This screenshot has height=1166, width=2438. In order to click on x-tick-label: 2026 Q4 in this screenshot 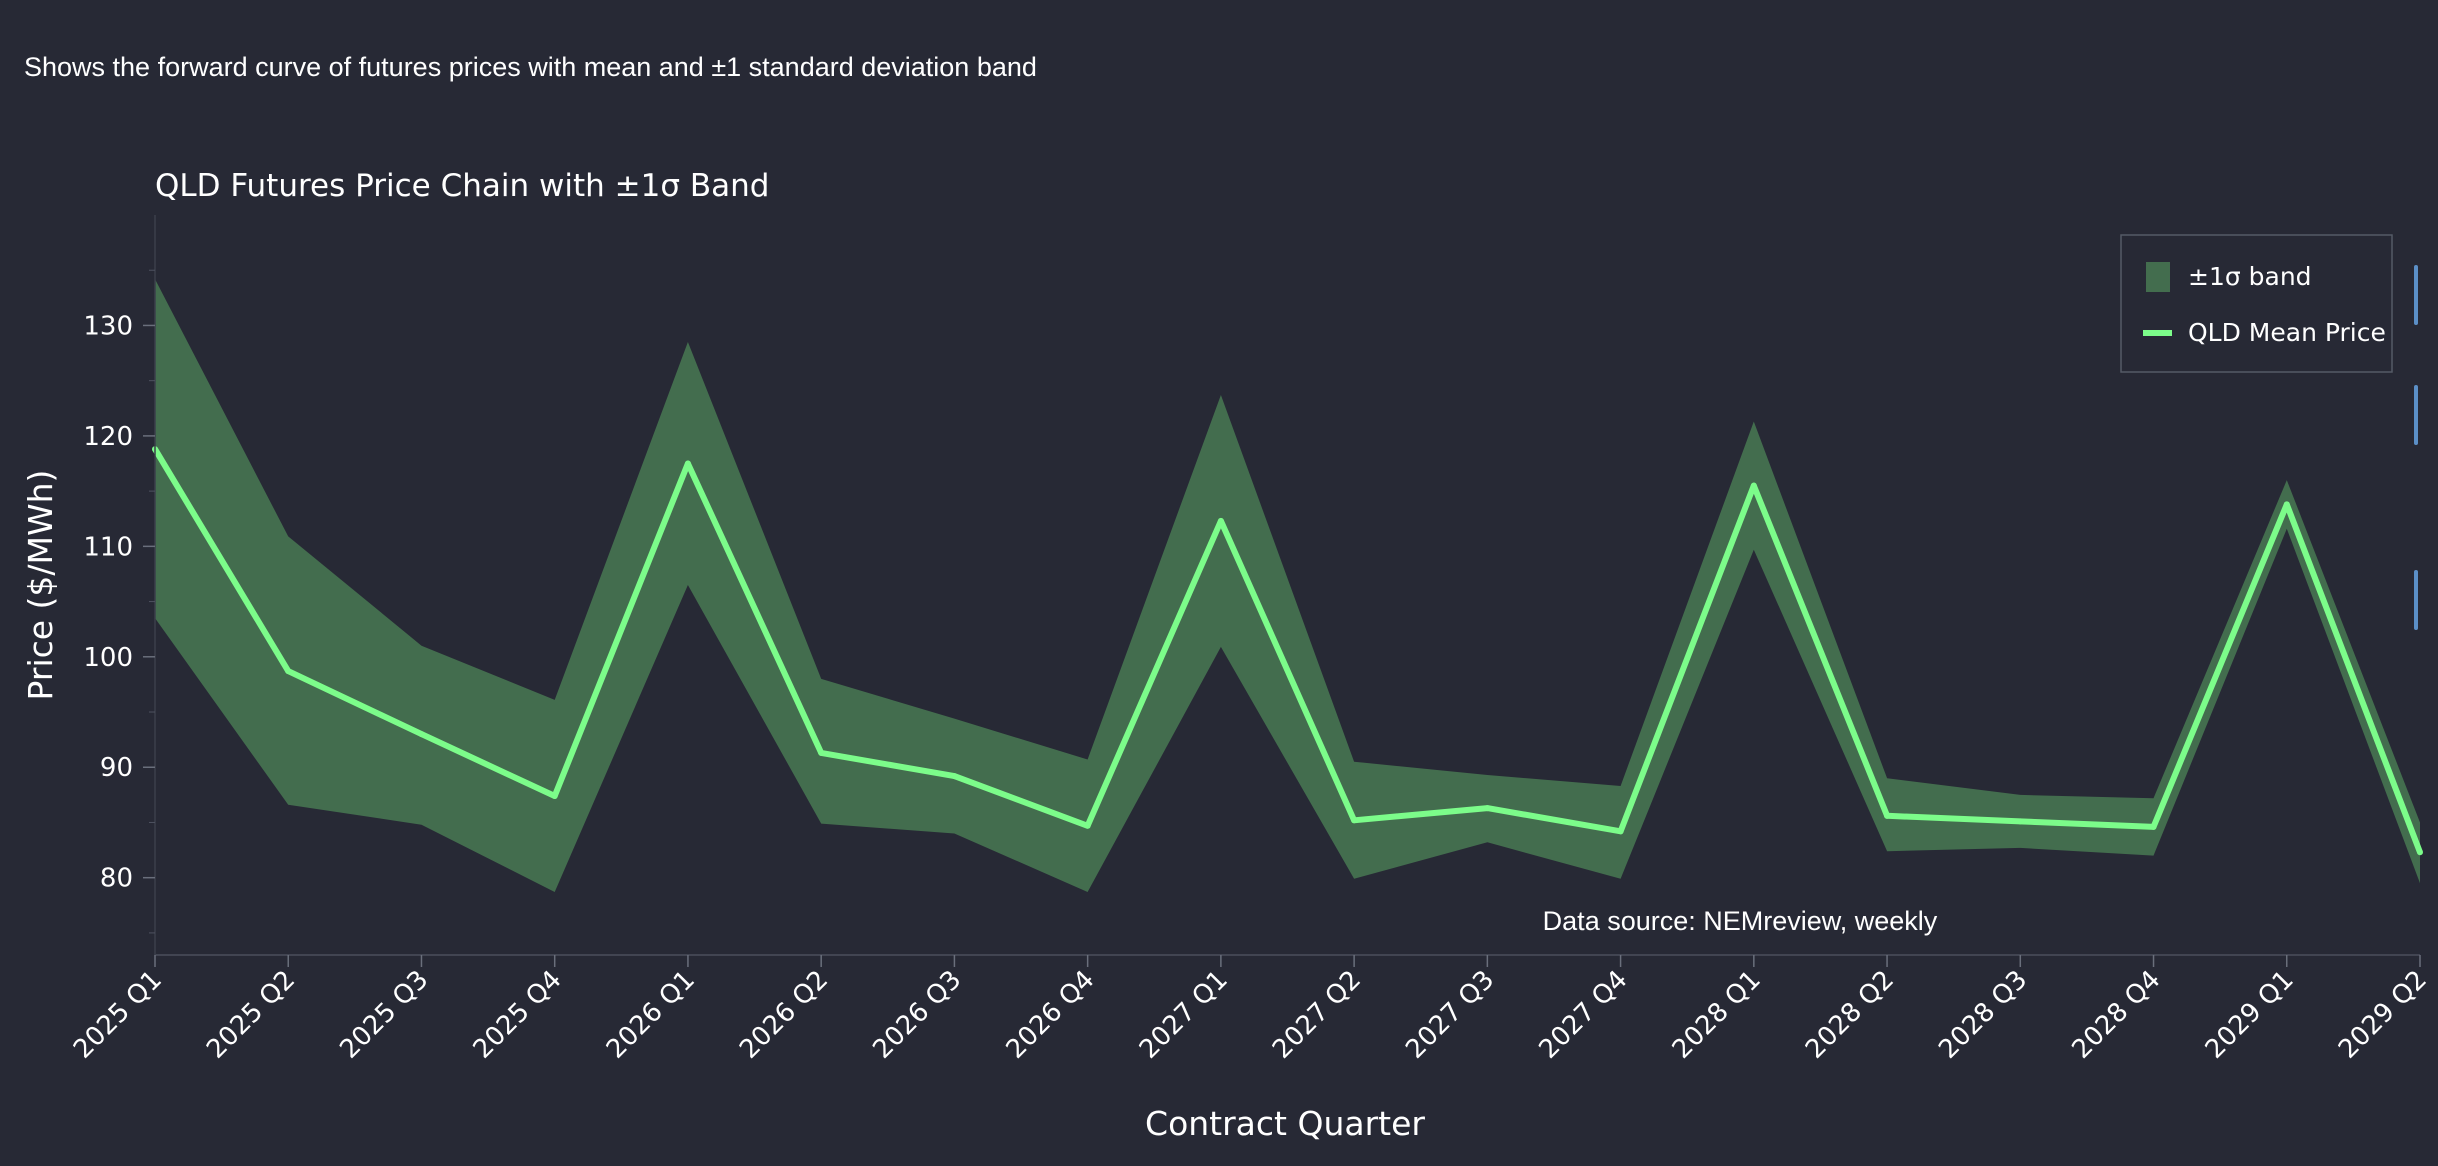, I will do `click(1051, 1015)`.